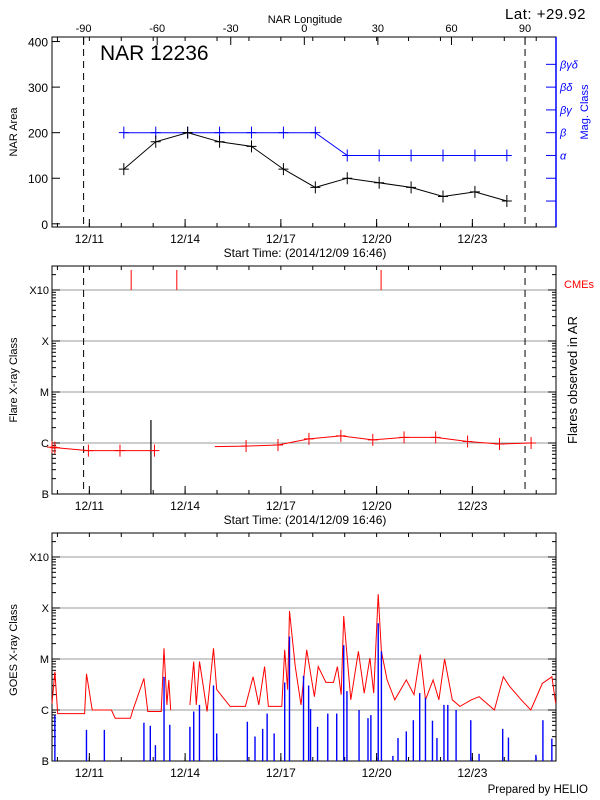 The width and height of the screenshot is (600, 800). I want to click on right-axis-label: Mag. Class, so click(585, 112).